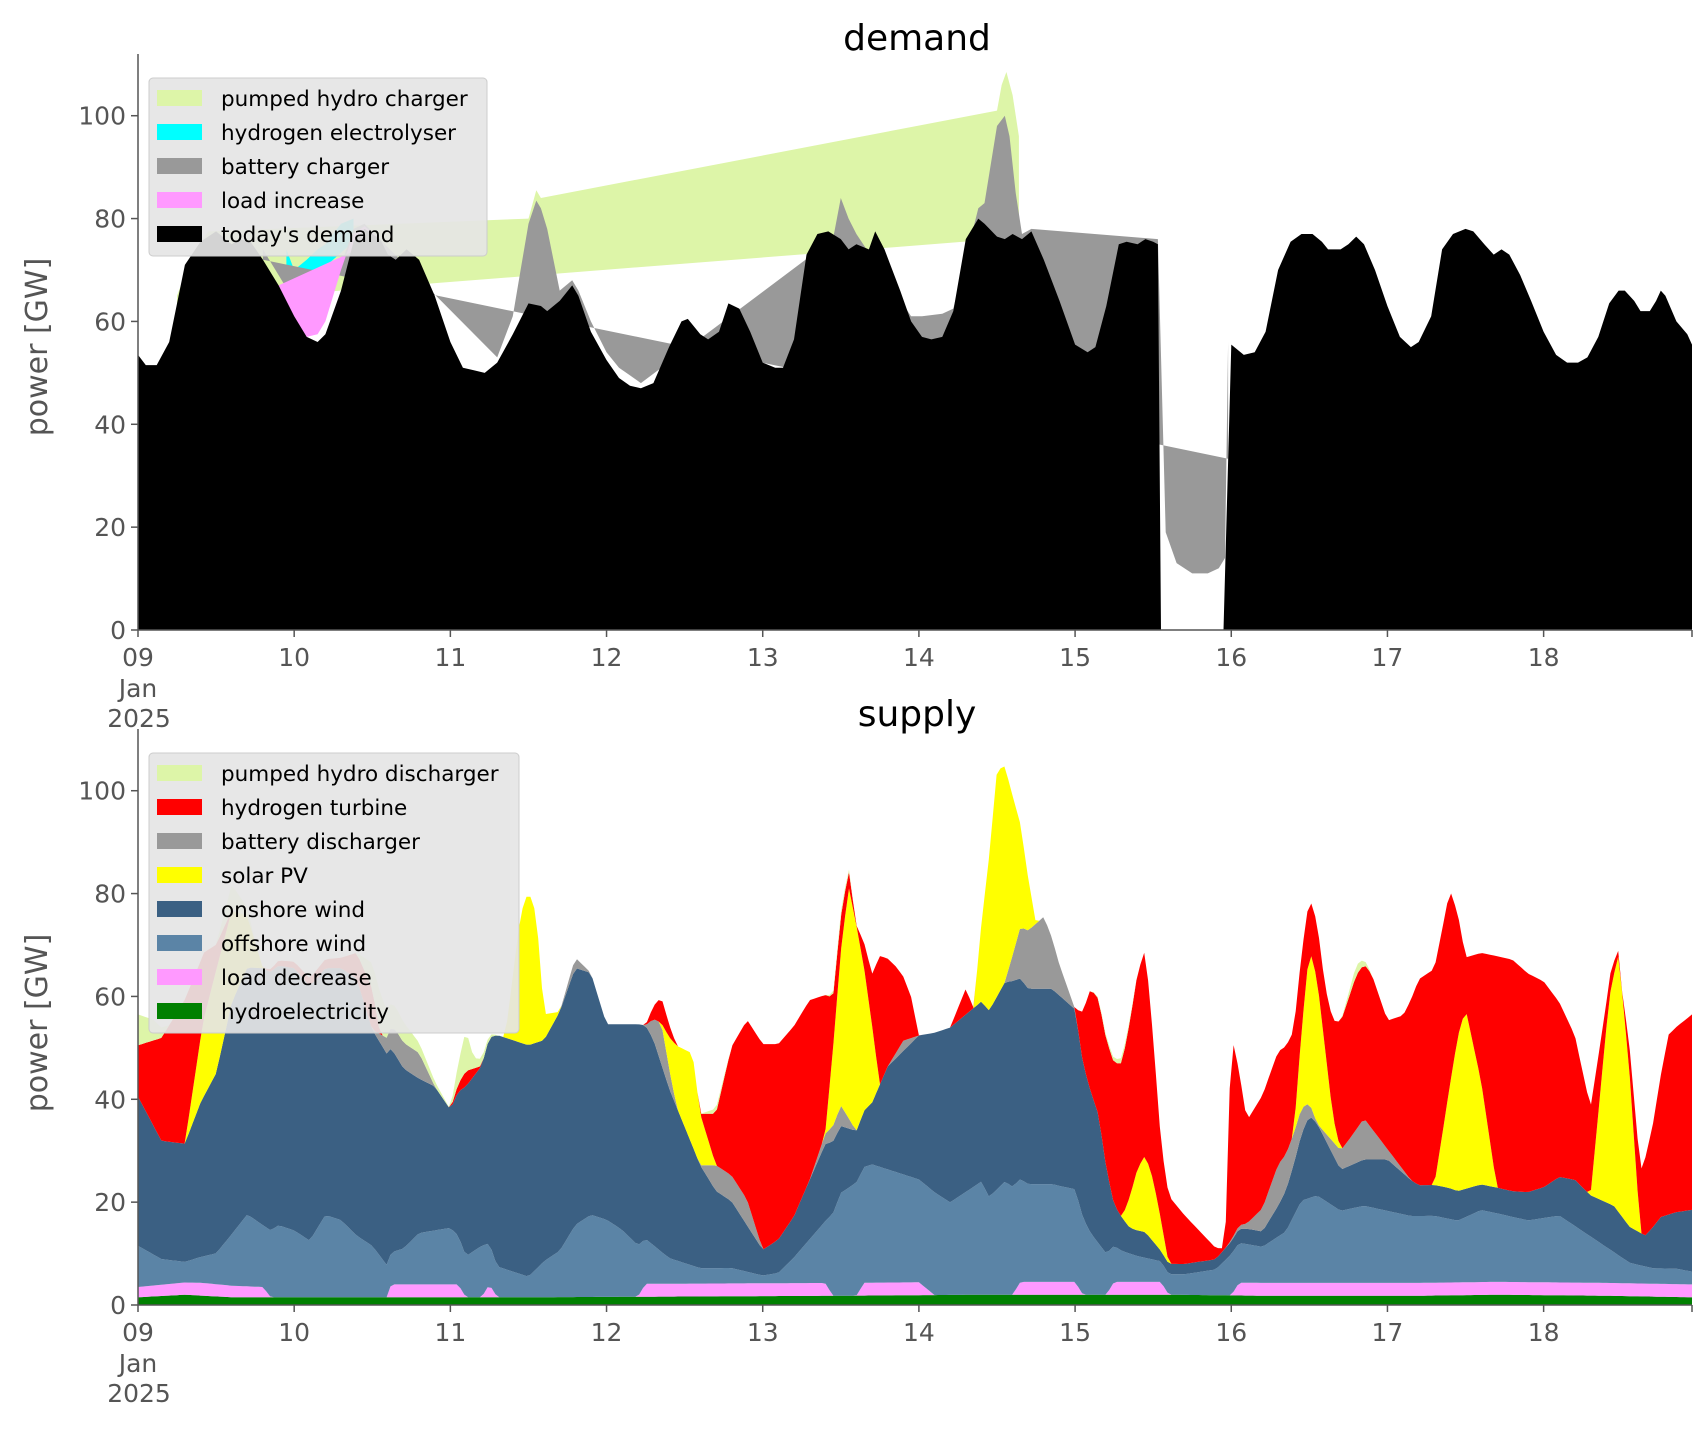 This screenshot has height=1435, width=1706. What do you see at coordinates (917, 38) in the screenshot?
I see `demand-title: demand` at bounding box center [917, 38].